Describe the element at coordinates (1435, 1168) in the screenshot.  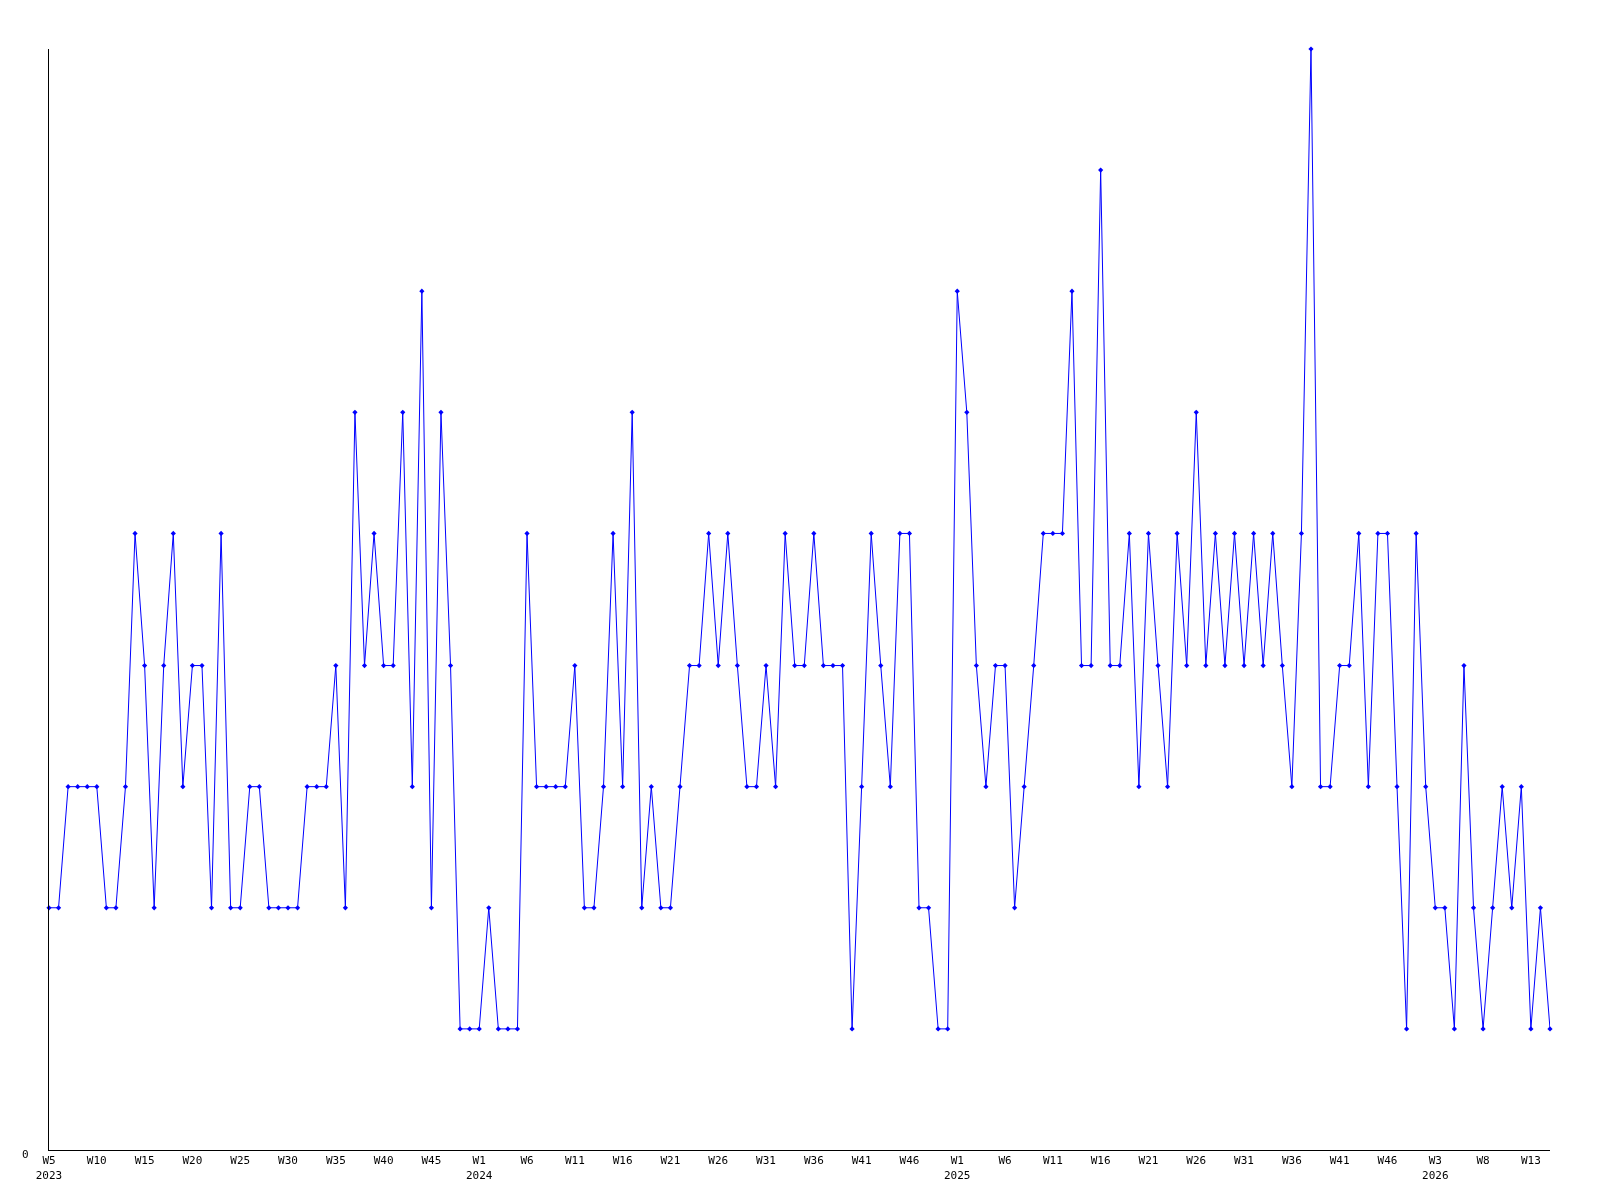
I see `x-tick-label: W3 2026` at that location.